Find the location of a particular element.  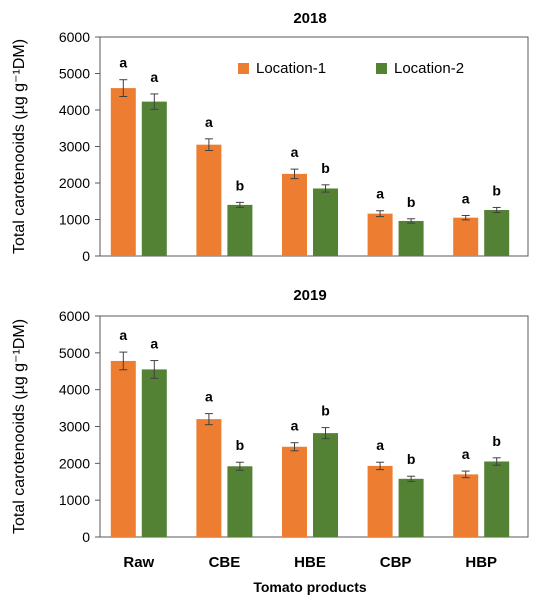

chart-title: 2018 is located at coordinates (309, 18).